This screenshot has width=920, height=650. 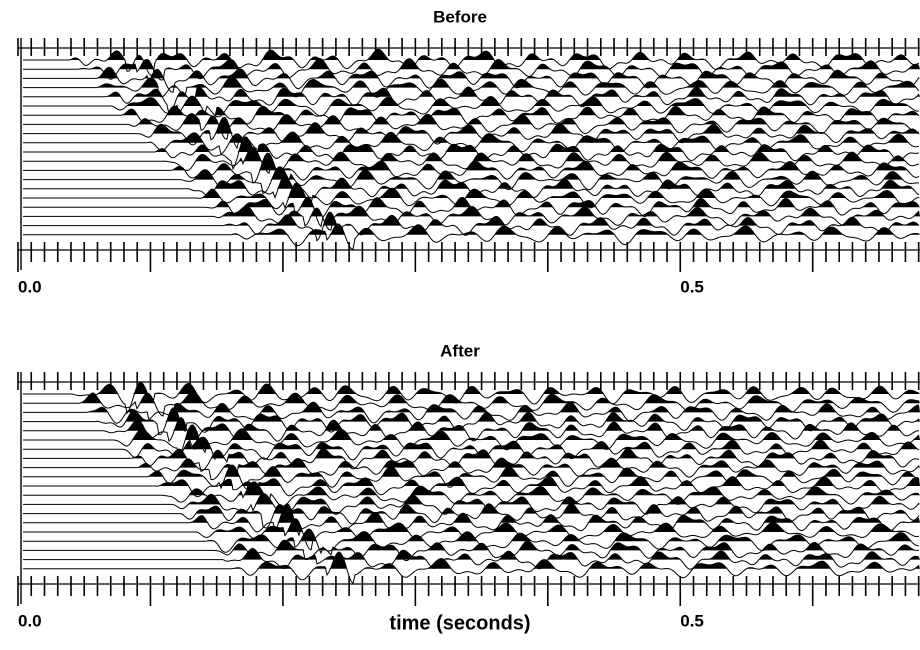 What do you see at coordinates (460, 350) in the screenshot?
I see `panel-title: After` at bounding box center [460, 350].